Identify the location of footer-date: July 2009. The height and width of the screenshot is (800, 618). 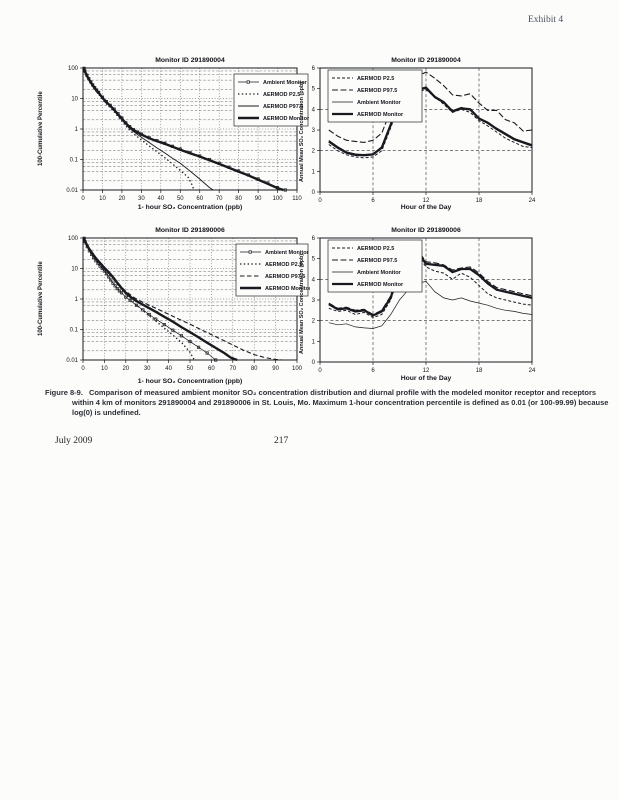
(74, 441).